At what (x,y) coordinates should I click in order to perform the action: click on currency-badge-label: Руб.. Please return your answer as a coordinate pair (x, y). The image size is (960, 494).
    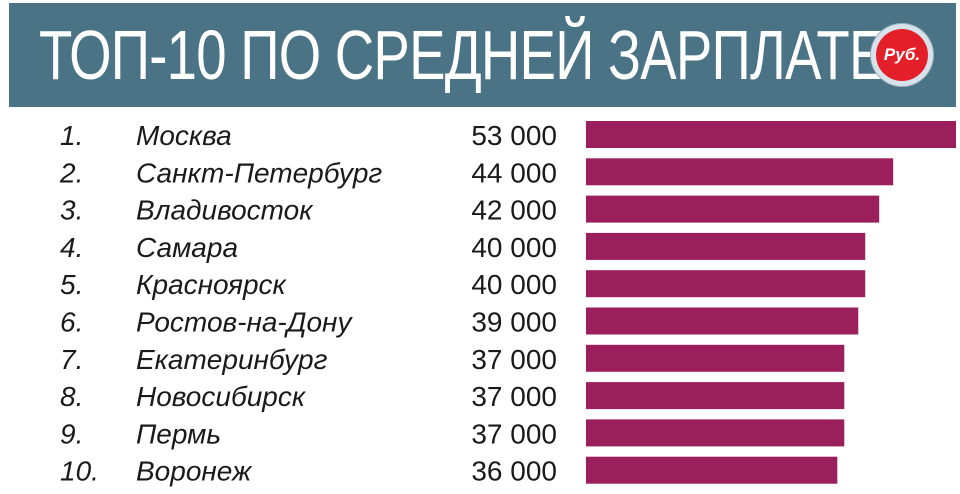
    Looking at the image, I should click on (902, 55).